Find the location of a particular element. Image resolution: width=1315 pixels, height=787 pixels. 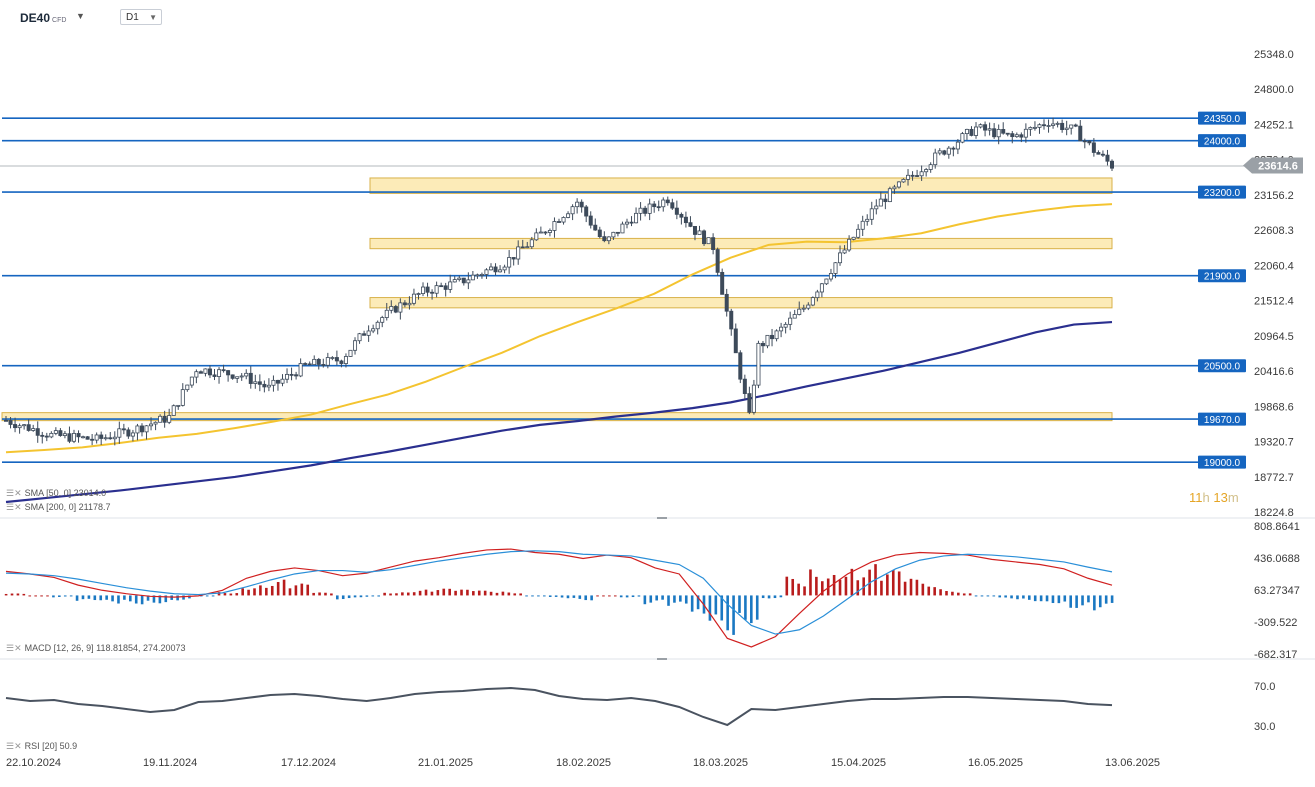

macd-signal-line is located at coordinates (559, 592).